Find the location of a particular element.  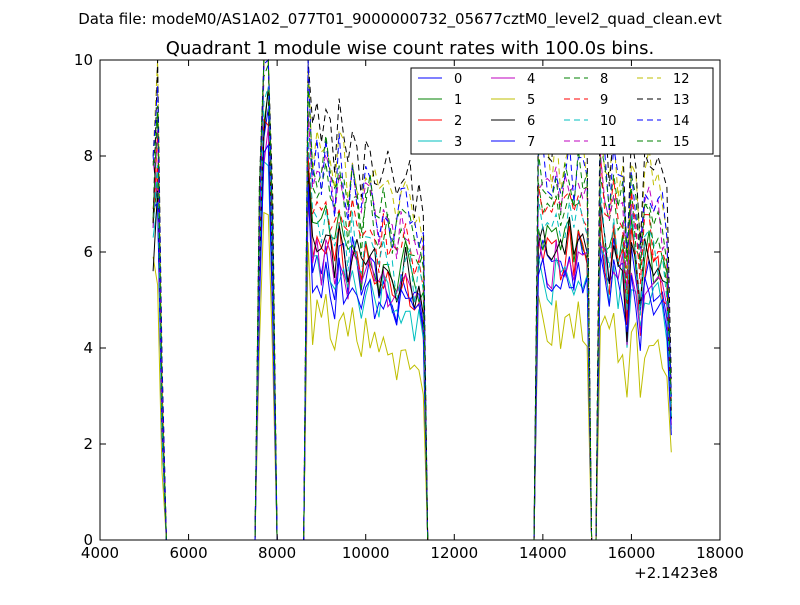

x-tick-label: 16000 is located at coordinates (632, 553).